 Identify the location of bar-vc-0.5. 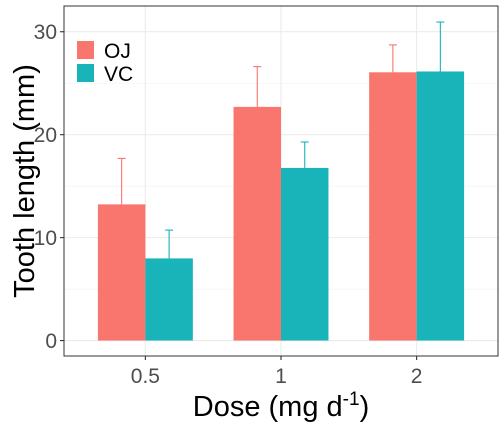
(169, 299).